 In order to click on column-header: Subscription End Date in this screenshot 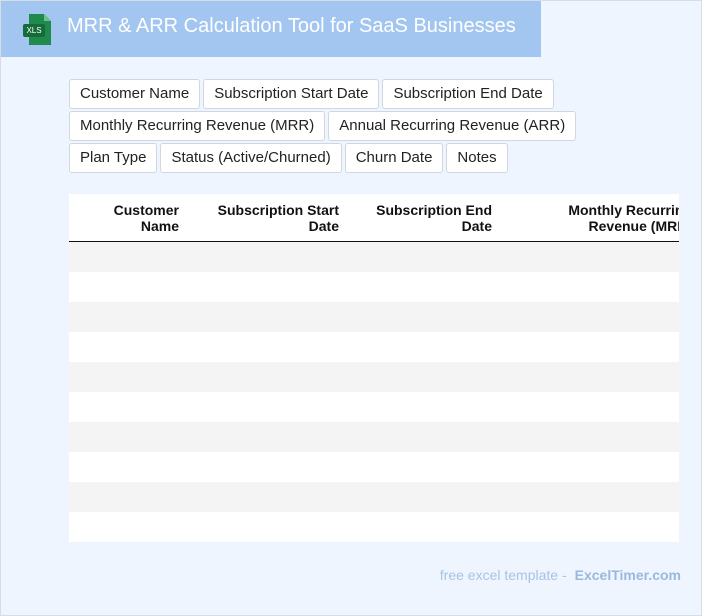, I will do `click(434, 218)`.